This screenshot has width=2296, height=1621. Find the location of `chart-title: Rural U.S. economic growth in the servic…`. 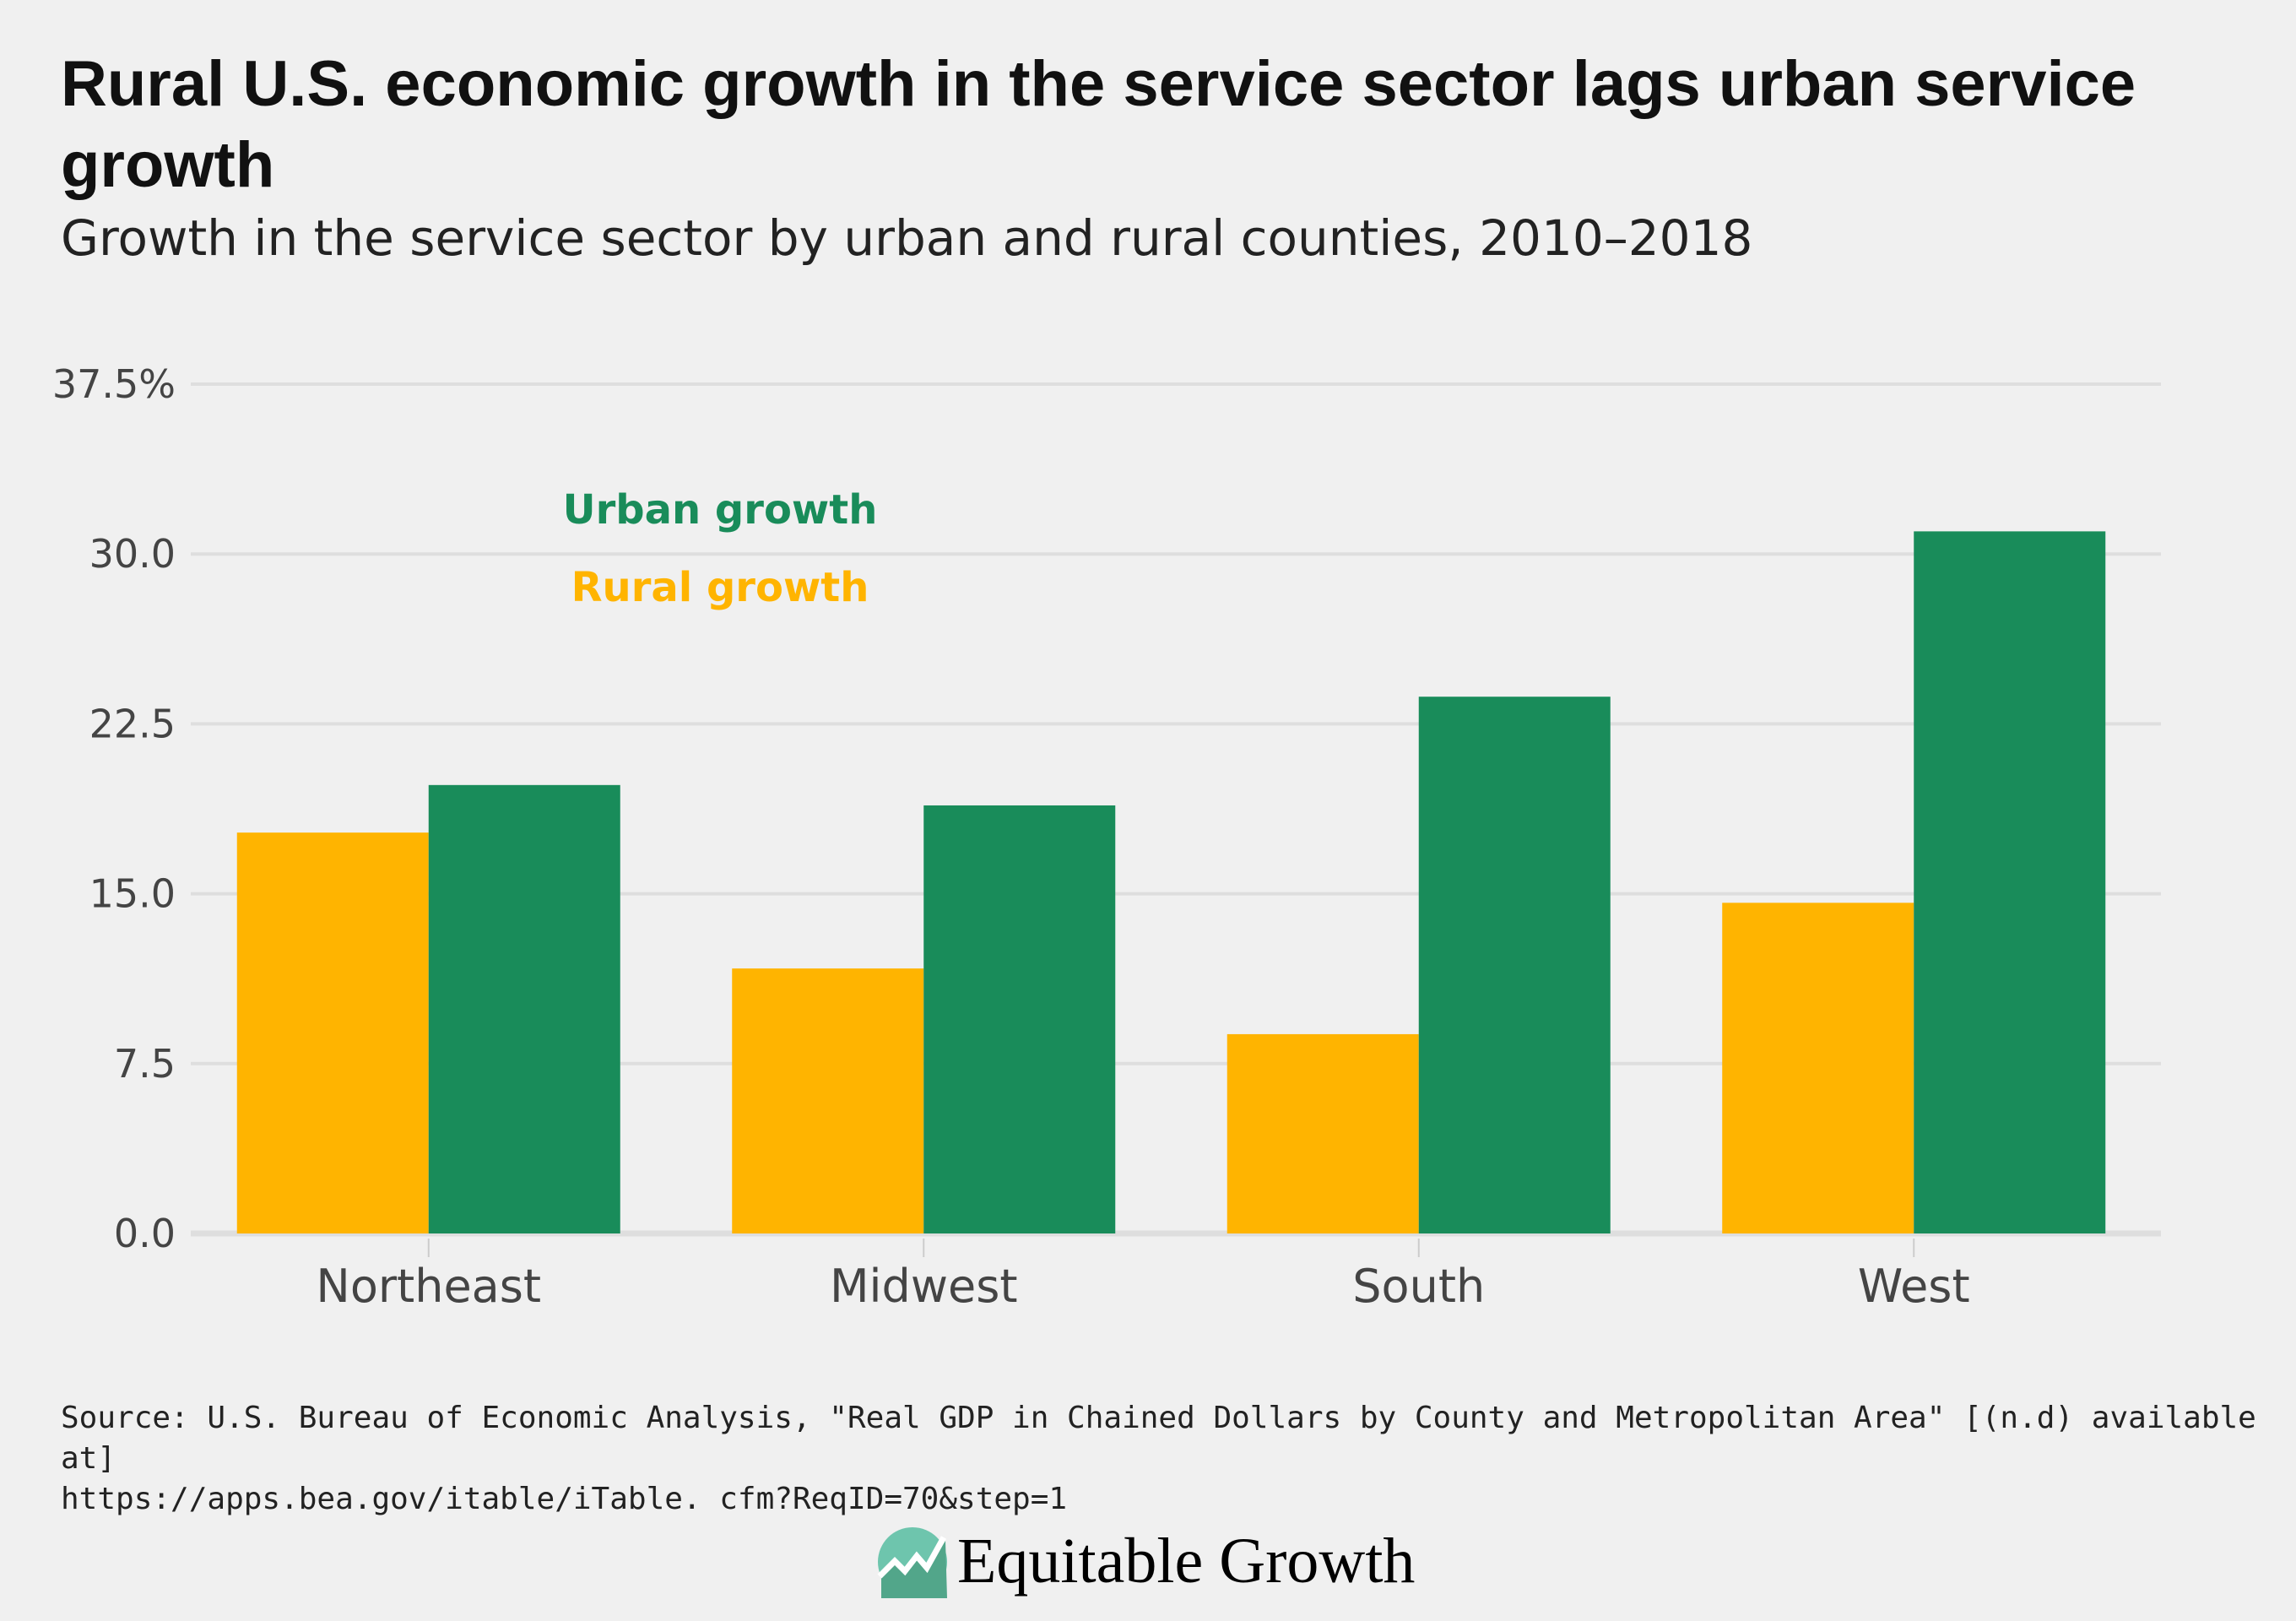

chart-title: Rural U.S. economic growth in the servic… is located at coordinates (1098, 124).